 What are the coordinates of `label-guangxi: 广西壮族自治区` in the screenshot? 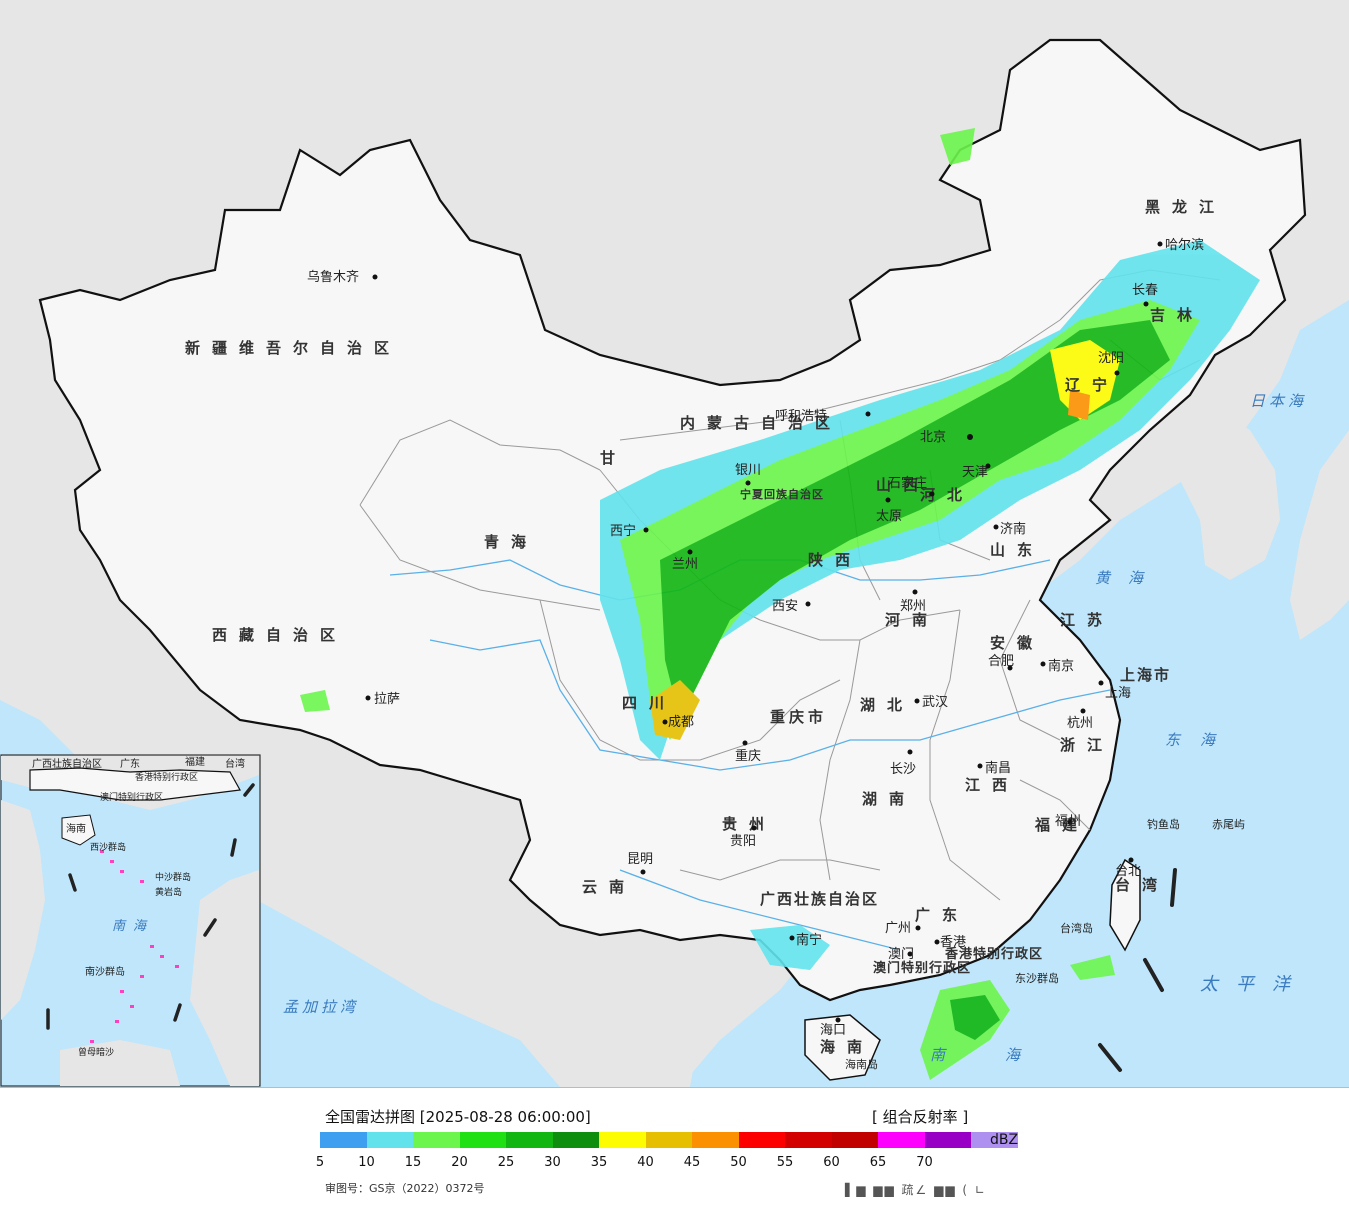 It's located at (819, 899).